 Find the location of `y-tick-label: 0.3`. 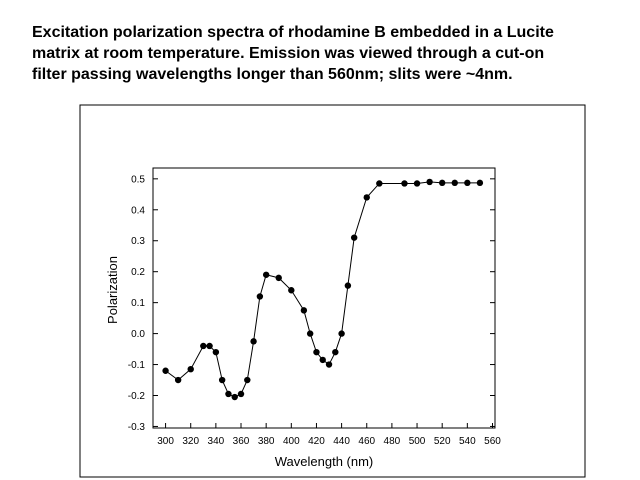

y-tick-label: 0.3 is located at coordinates (138, 241).